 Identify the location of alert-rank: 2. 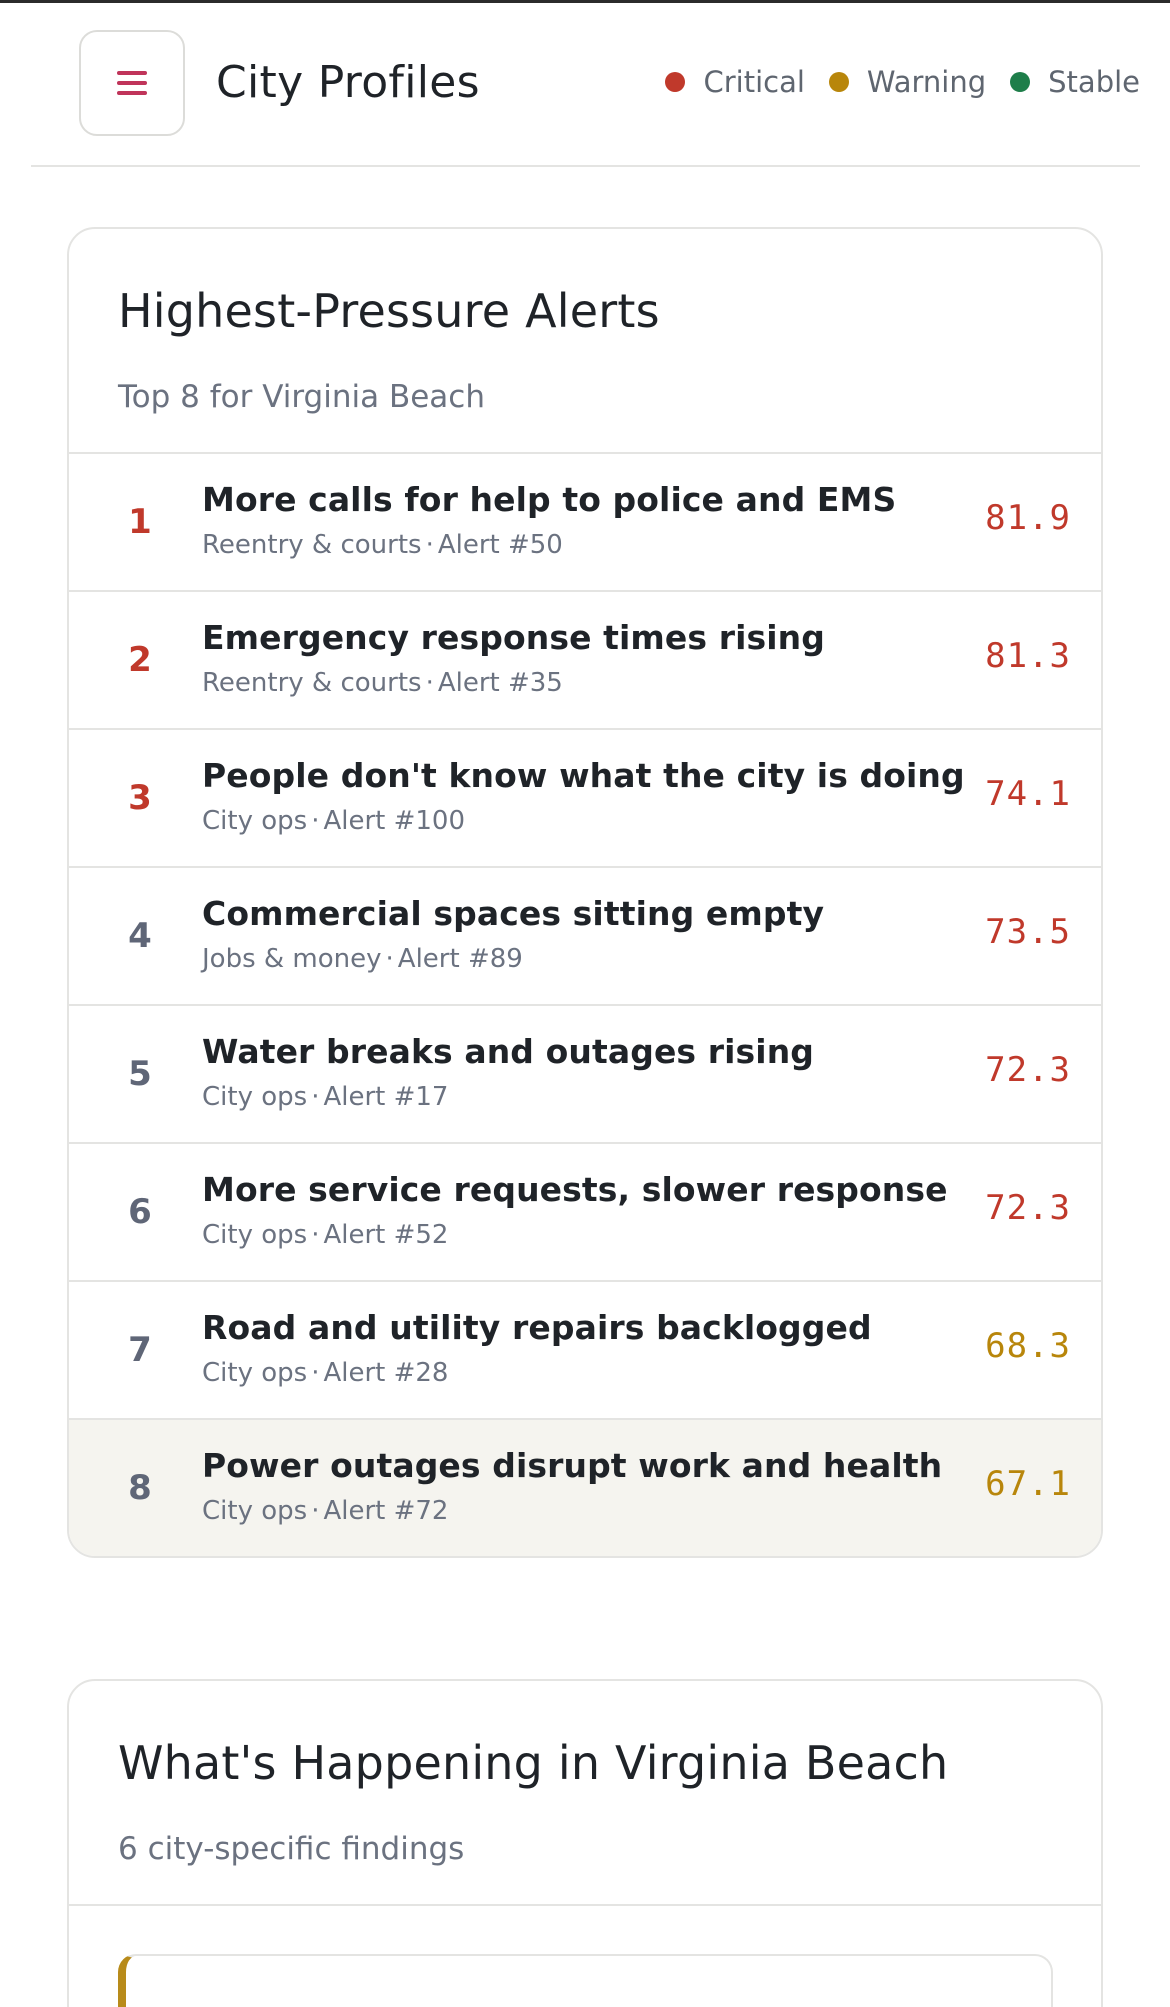
(140, 660).